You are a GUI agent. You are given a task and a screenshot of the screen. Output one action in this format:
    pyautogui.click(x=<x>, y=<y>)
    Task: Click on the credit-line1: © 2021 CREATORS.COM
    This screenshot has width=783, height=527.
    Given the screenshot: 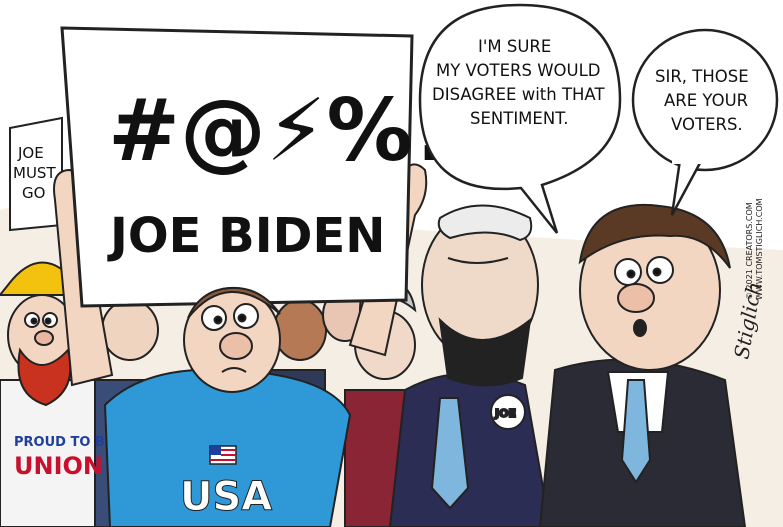 What is the action you would take?
    pyautogui.click(x=749, y=251)
    